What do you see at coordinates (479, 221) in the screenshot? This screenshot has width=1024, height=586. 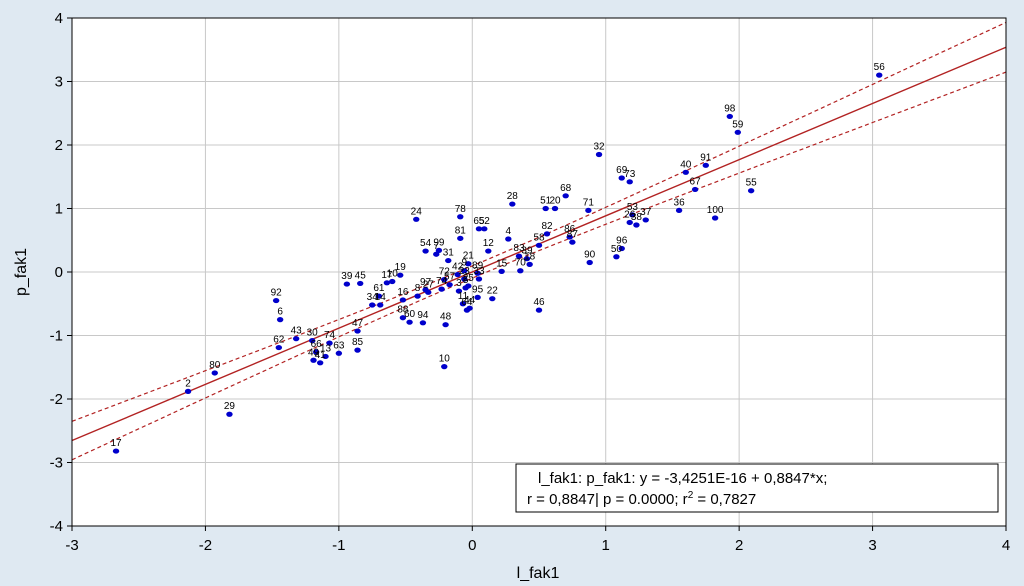 I see `point-label: 65` at bounding box center [479, 221].